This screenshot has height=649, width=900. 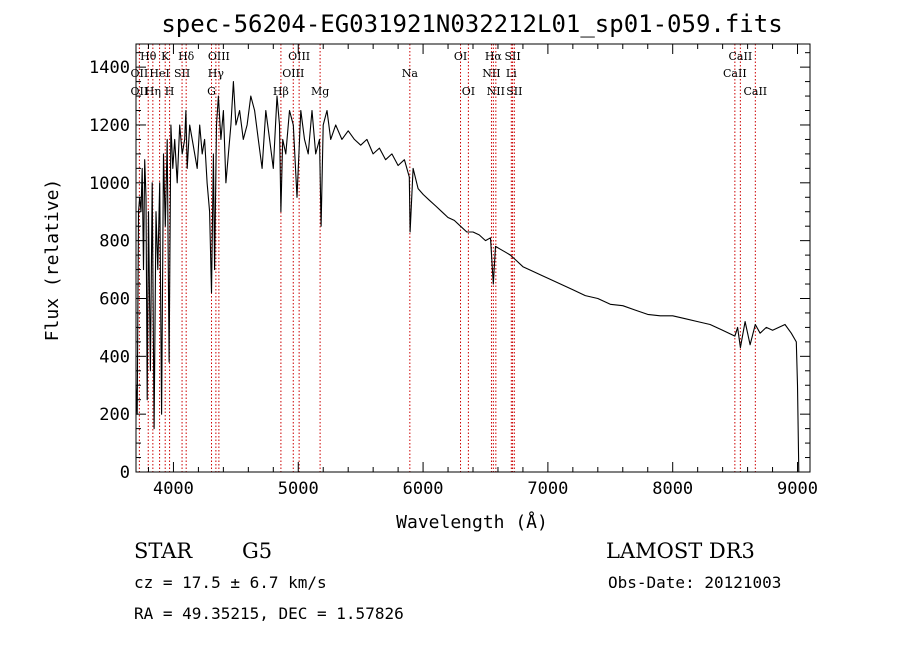 What do you see at coordinates (797, 489) in the screenshot?
I see `x-tick-label: 9000` at bounding box center [797, 489].